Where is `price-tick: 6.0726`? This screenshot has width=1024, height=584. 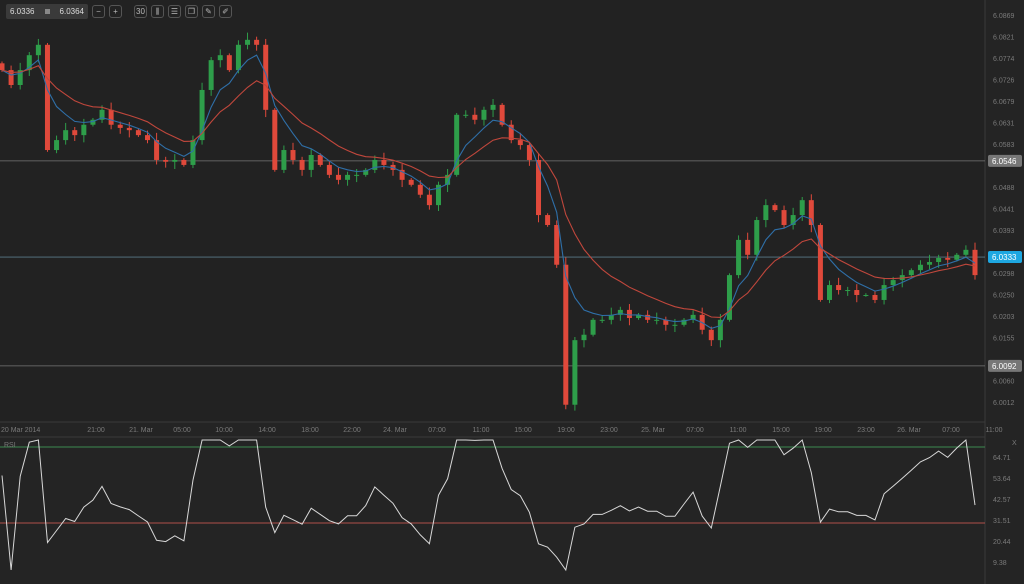 price-tick: 6.0726 is located at coordinates (1004, 81).